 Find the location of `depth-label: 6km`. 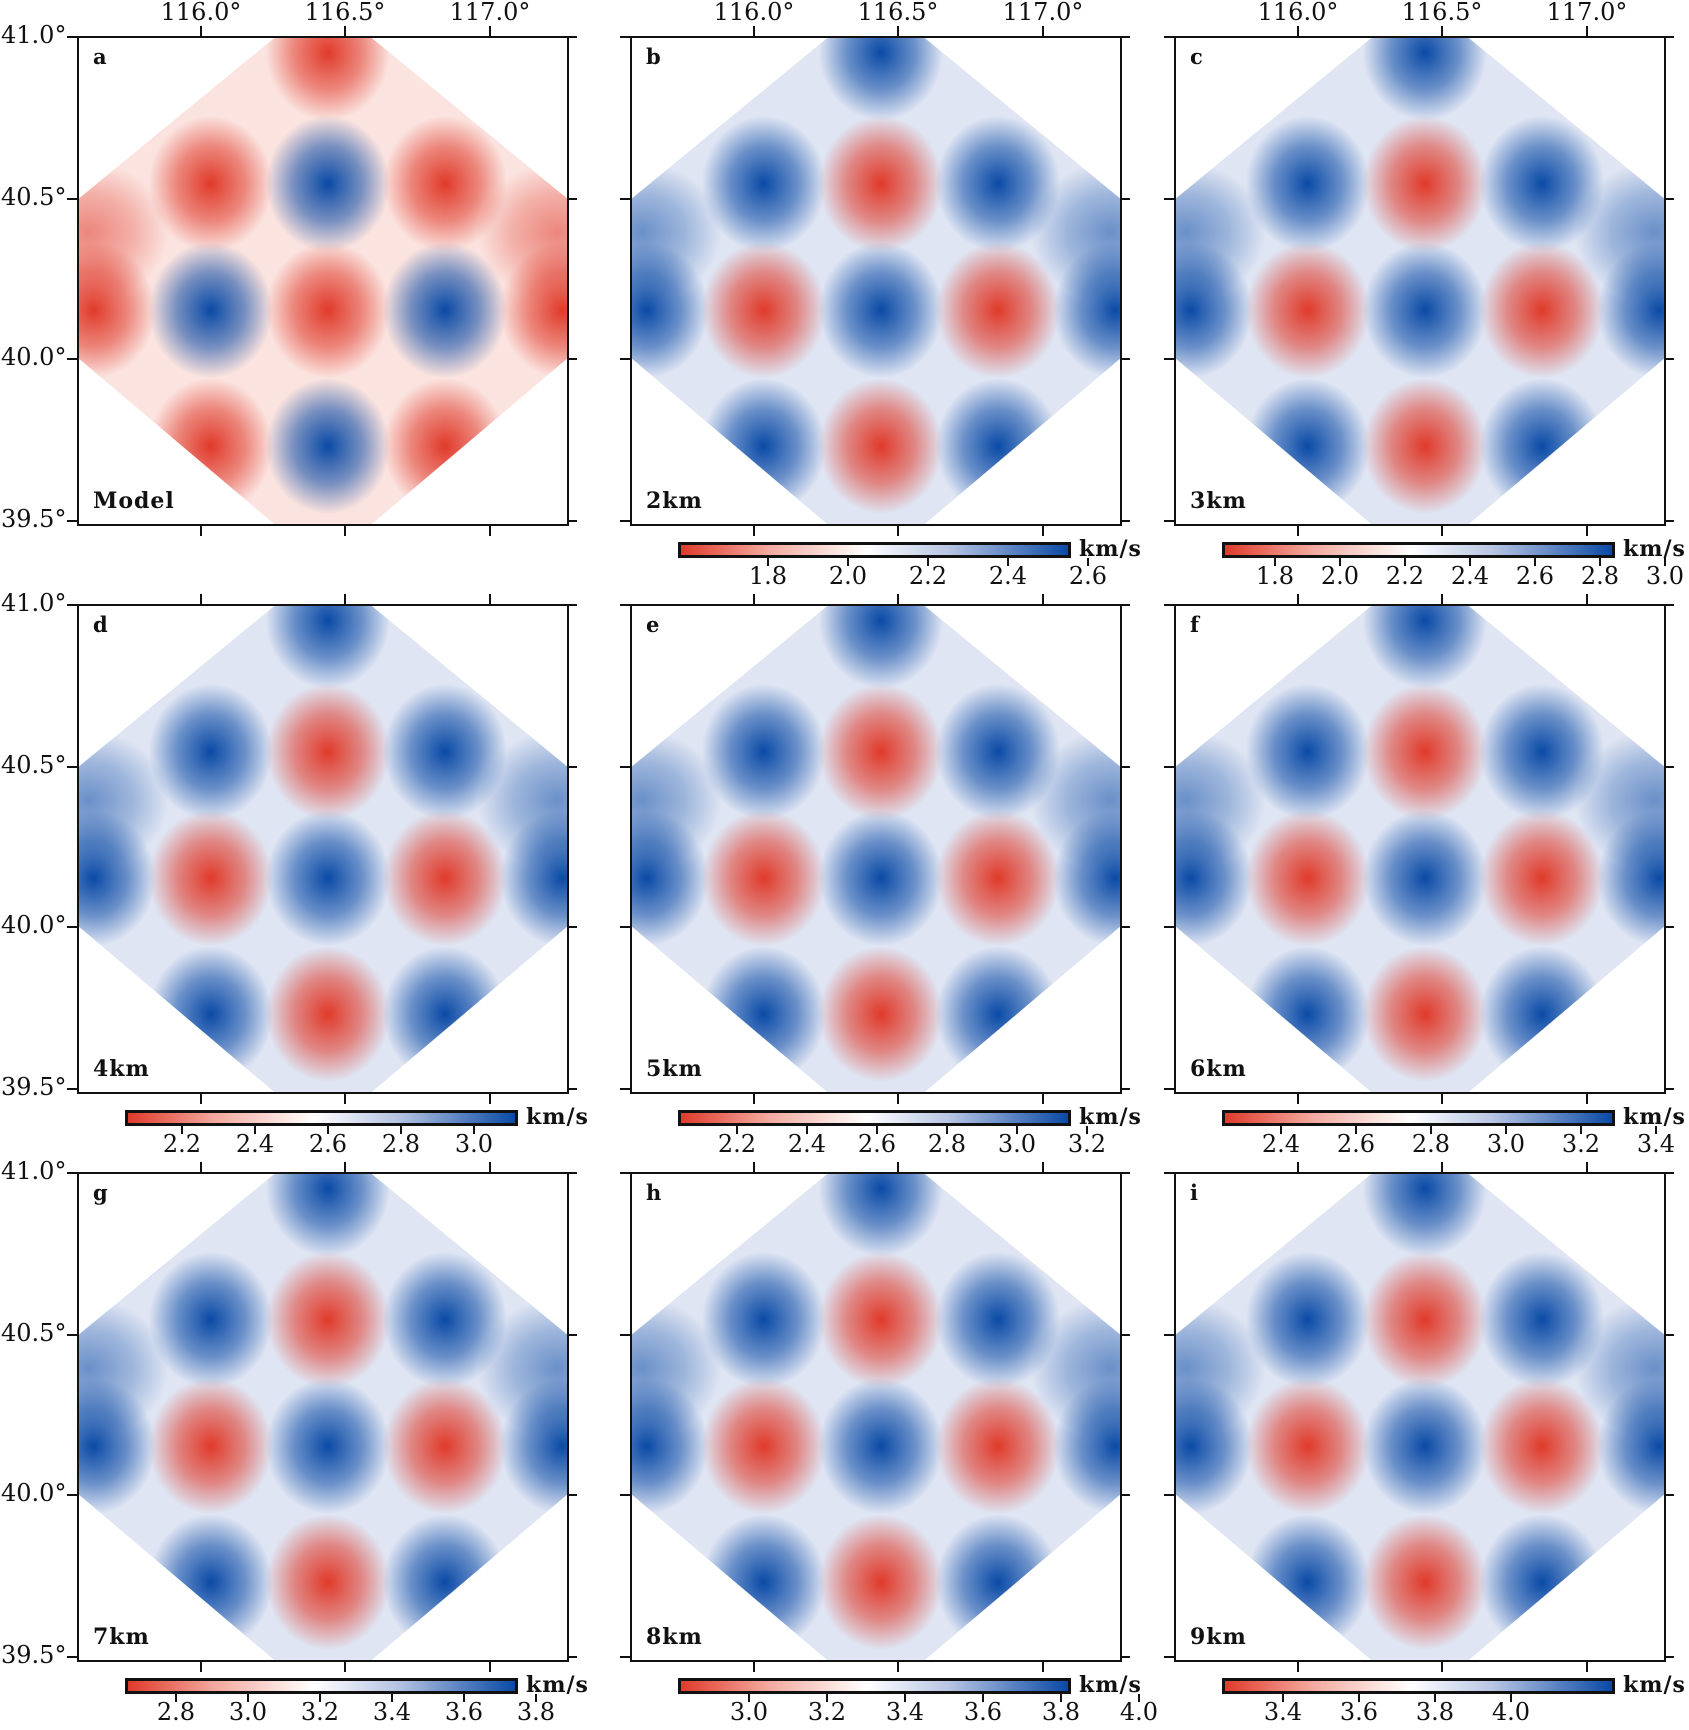

depth-label: 6km is located at coordinates (1218, 1069).